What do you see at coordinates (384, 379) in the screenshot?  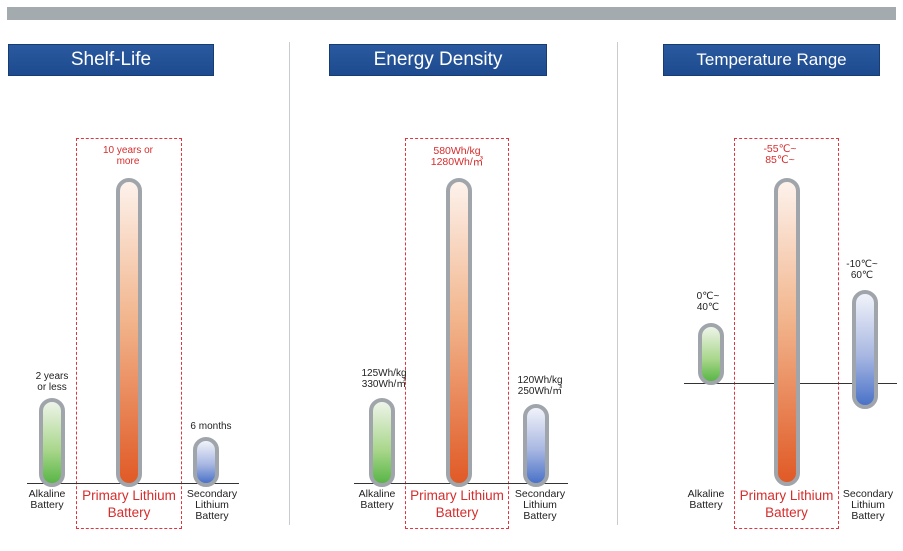 I see `value-label-alkaline: 125Wh/kg 330Wh/㎥` at bounding box center [384, 379].